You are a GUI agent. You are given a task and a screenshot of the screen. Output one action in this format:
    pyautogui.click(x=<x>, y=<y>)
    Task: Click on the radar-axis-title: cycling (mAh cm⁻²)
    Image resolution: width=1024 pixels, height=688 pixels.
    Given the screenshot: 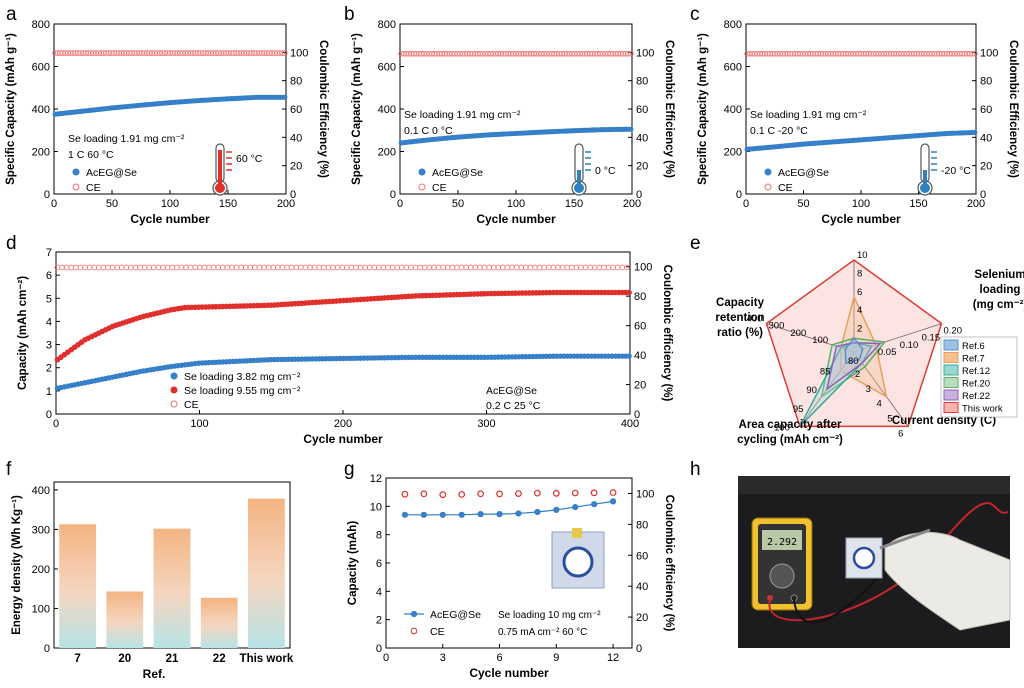 What is the action you would take?
    pyautogui.click(x=790, y=440)
    